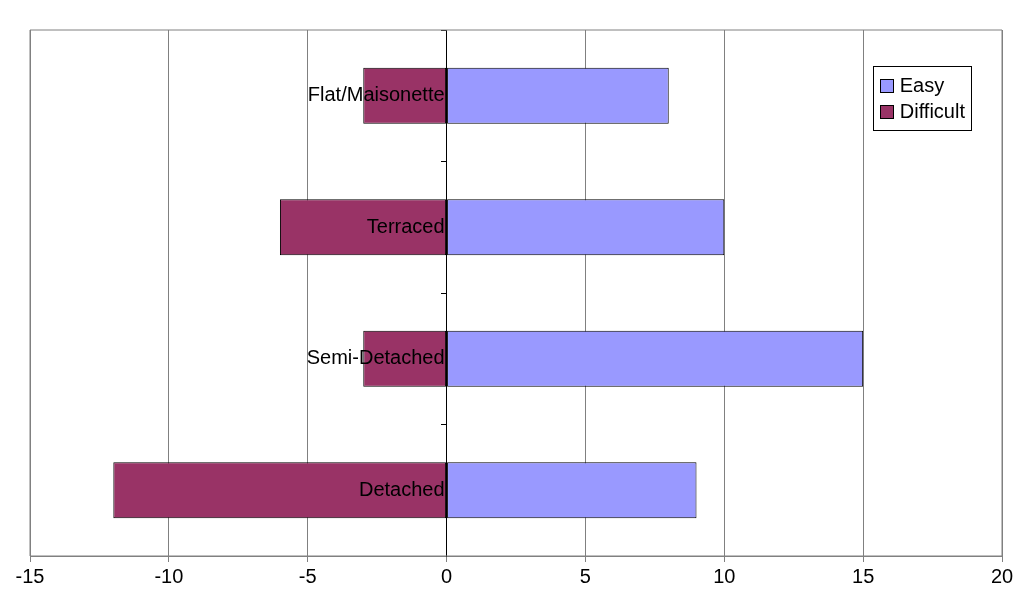 The height and width of the screenshot is (592, 1024). What do you see at coordinates (922, 85) in the screenshot?
I see `legend-label: Easy` at bounding box center [922, 85].